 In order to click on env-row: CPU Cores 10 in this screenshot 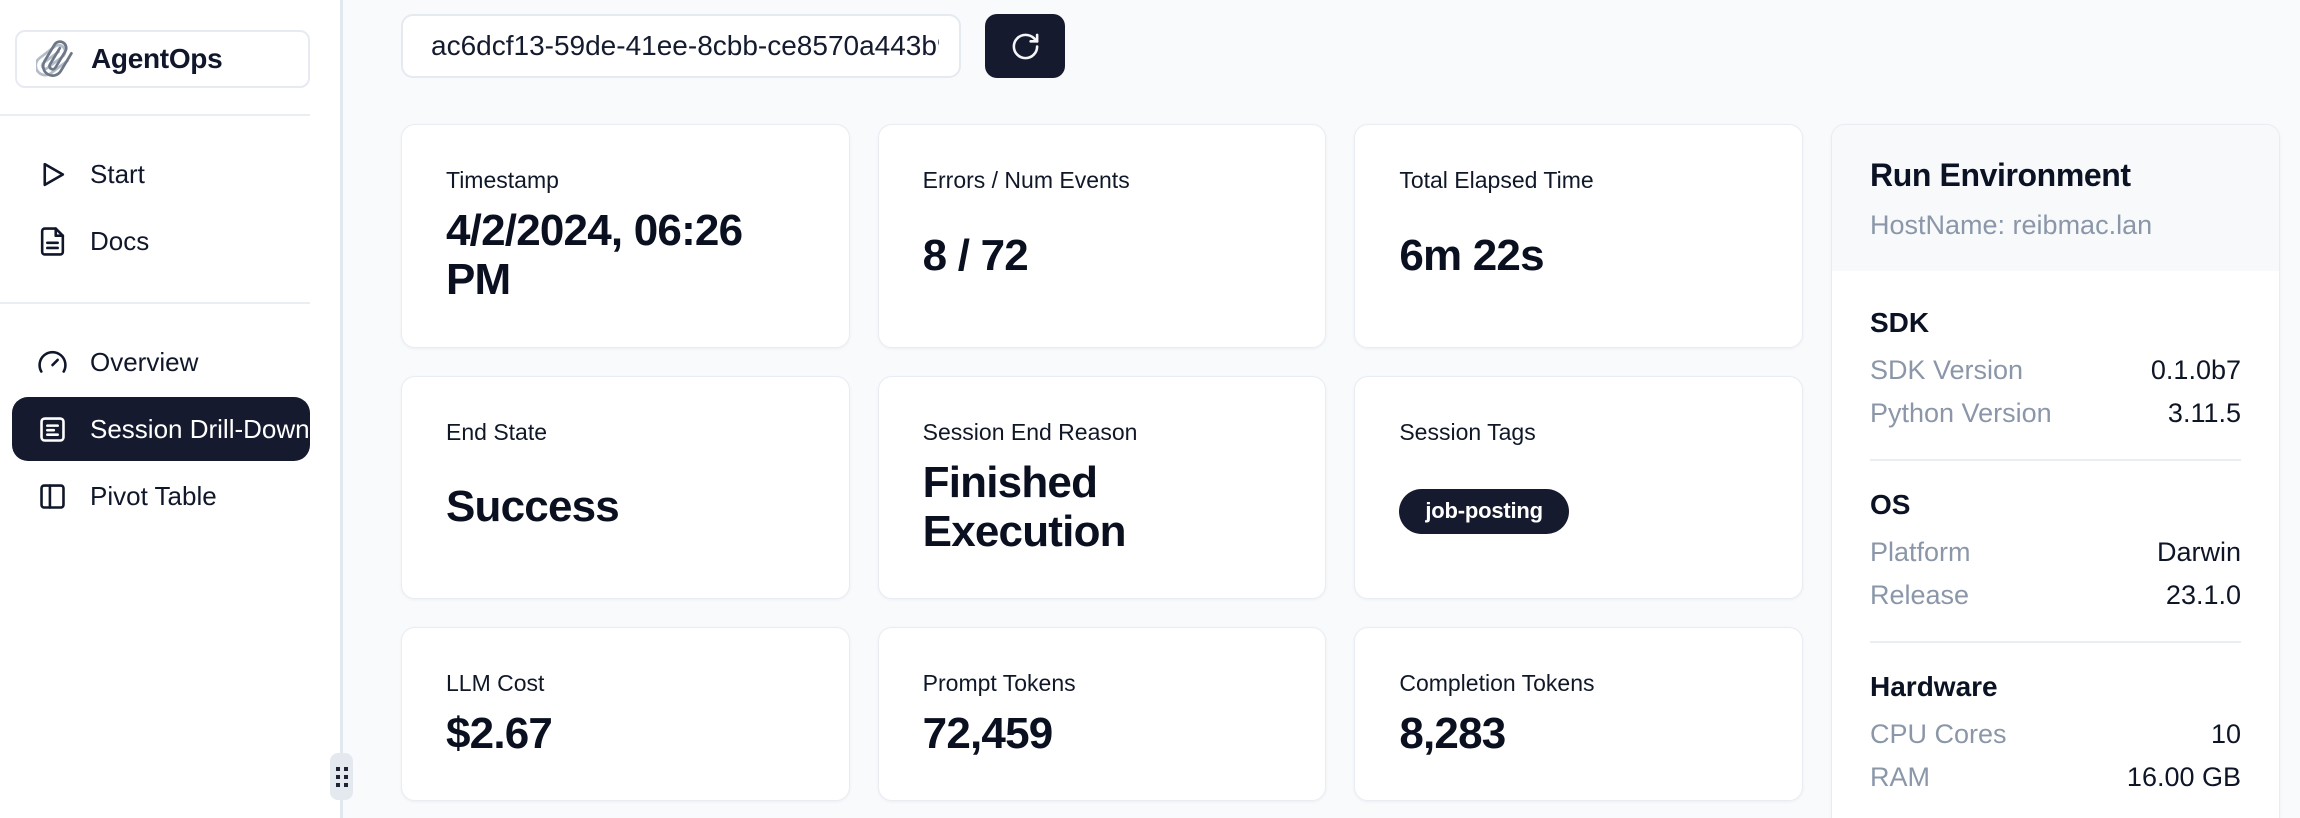, I will do `click(2055, 734)`.